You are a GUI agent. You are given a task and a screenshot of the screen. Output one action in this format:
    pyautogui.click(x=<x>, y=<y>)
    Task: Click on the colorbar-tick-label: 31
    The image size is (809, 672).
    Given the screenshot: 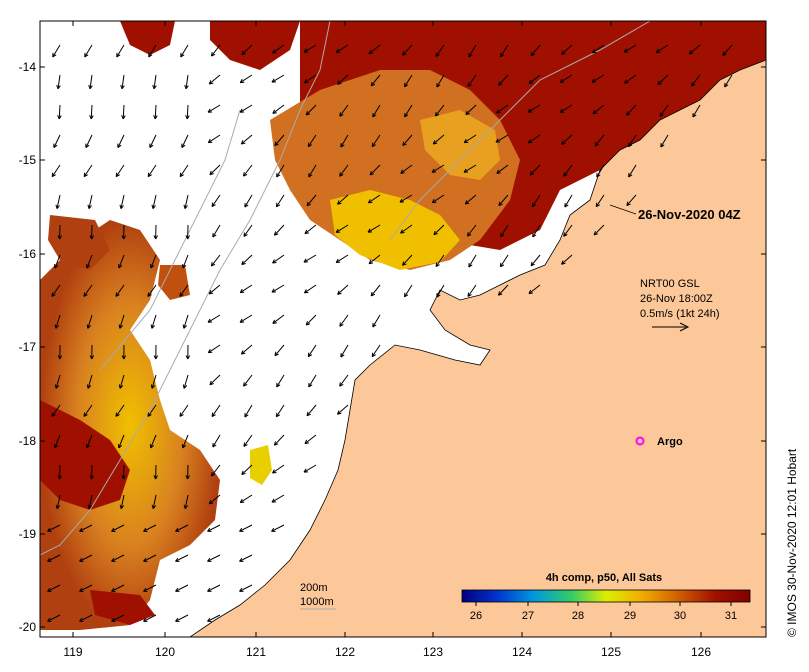 What is the action you would take?
    pyautogui.click(x=731, y=616)
    